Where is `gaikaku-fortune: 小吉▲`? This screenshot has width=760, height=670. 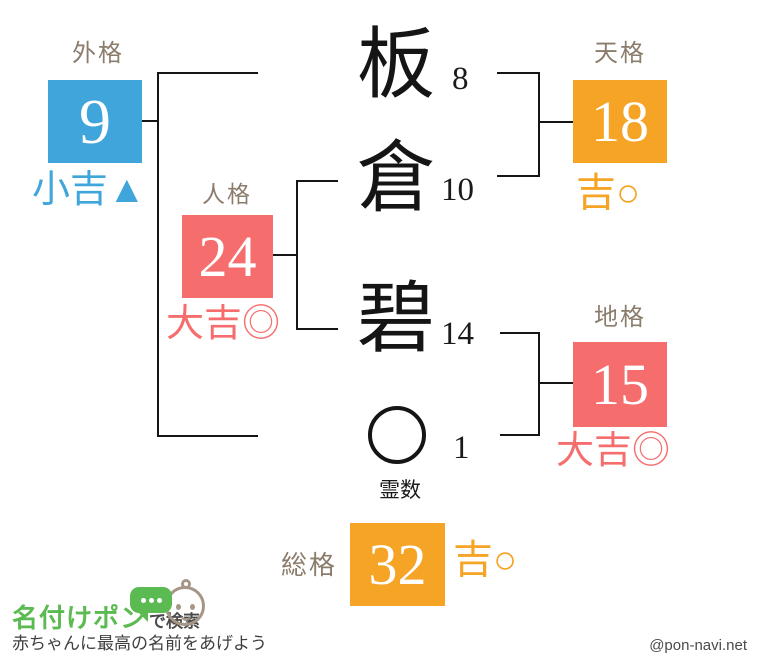
gaikaku-fortune: 小吉▲ is located at coordinates (89, 190).